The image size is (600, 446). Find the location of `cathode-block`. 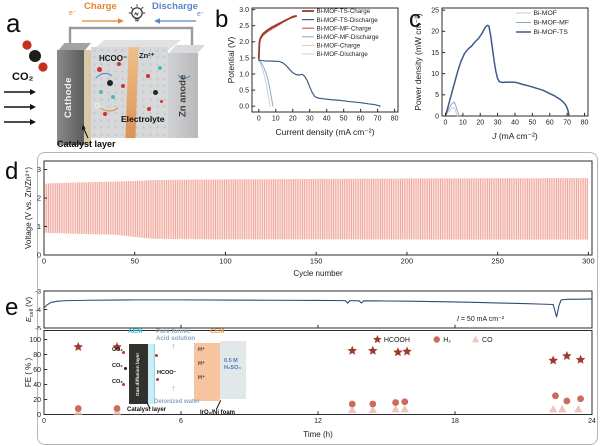

cathode-block is located at coordinates (70, 97).